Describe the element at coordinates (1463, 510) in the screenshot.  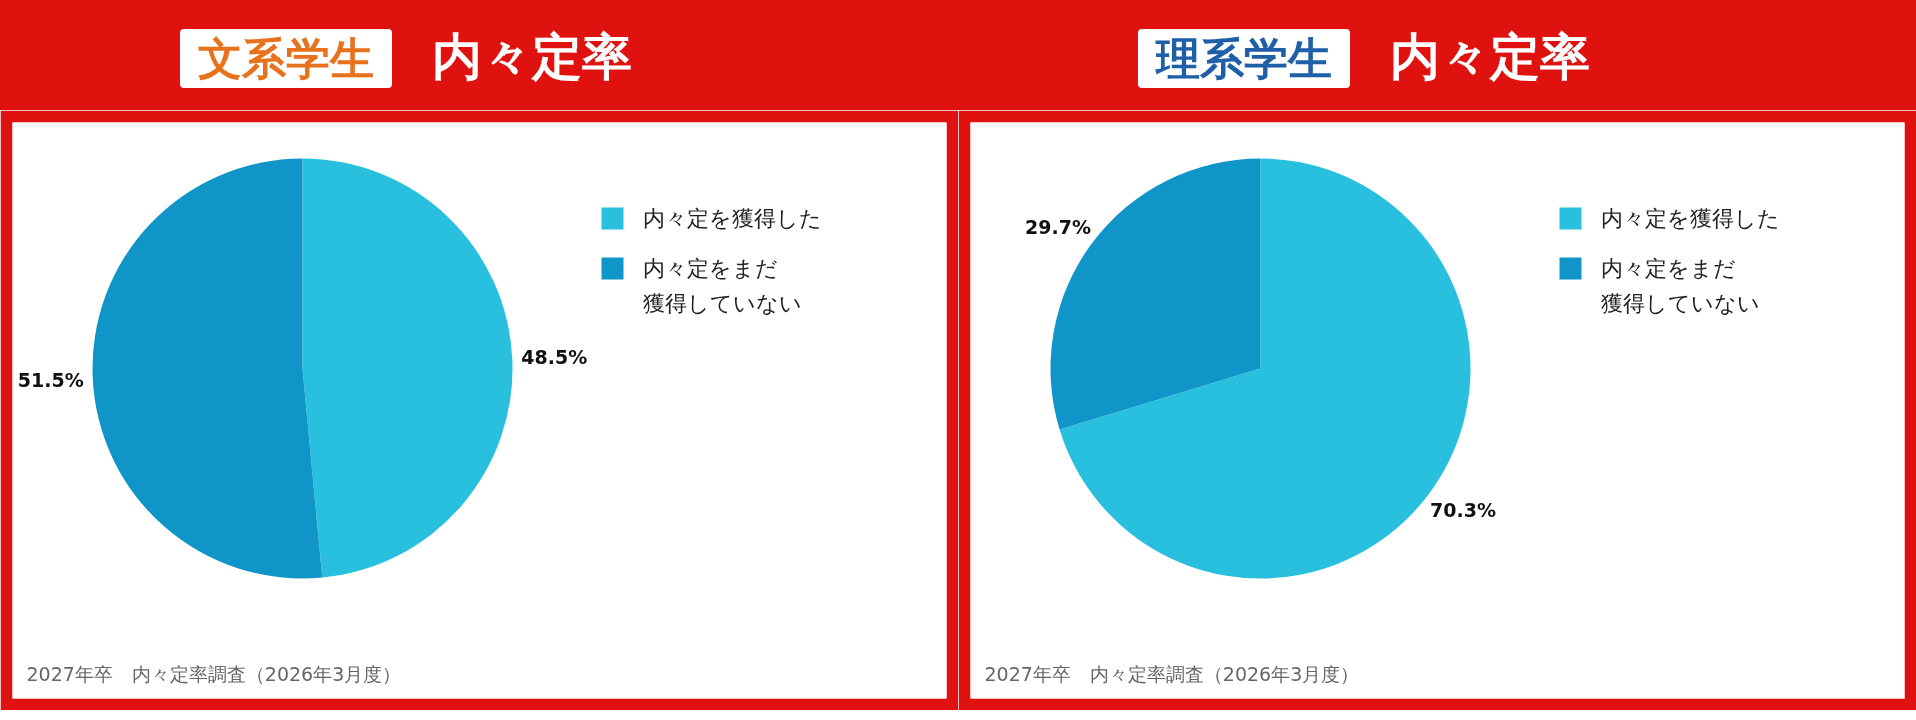
I see `data-label: 70.3%` at that location.